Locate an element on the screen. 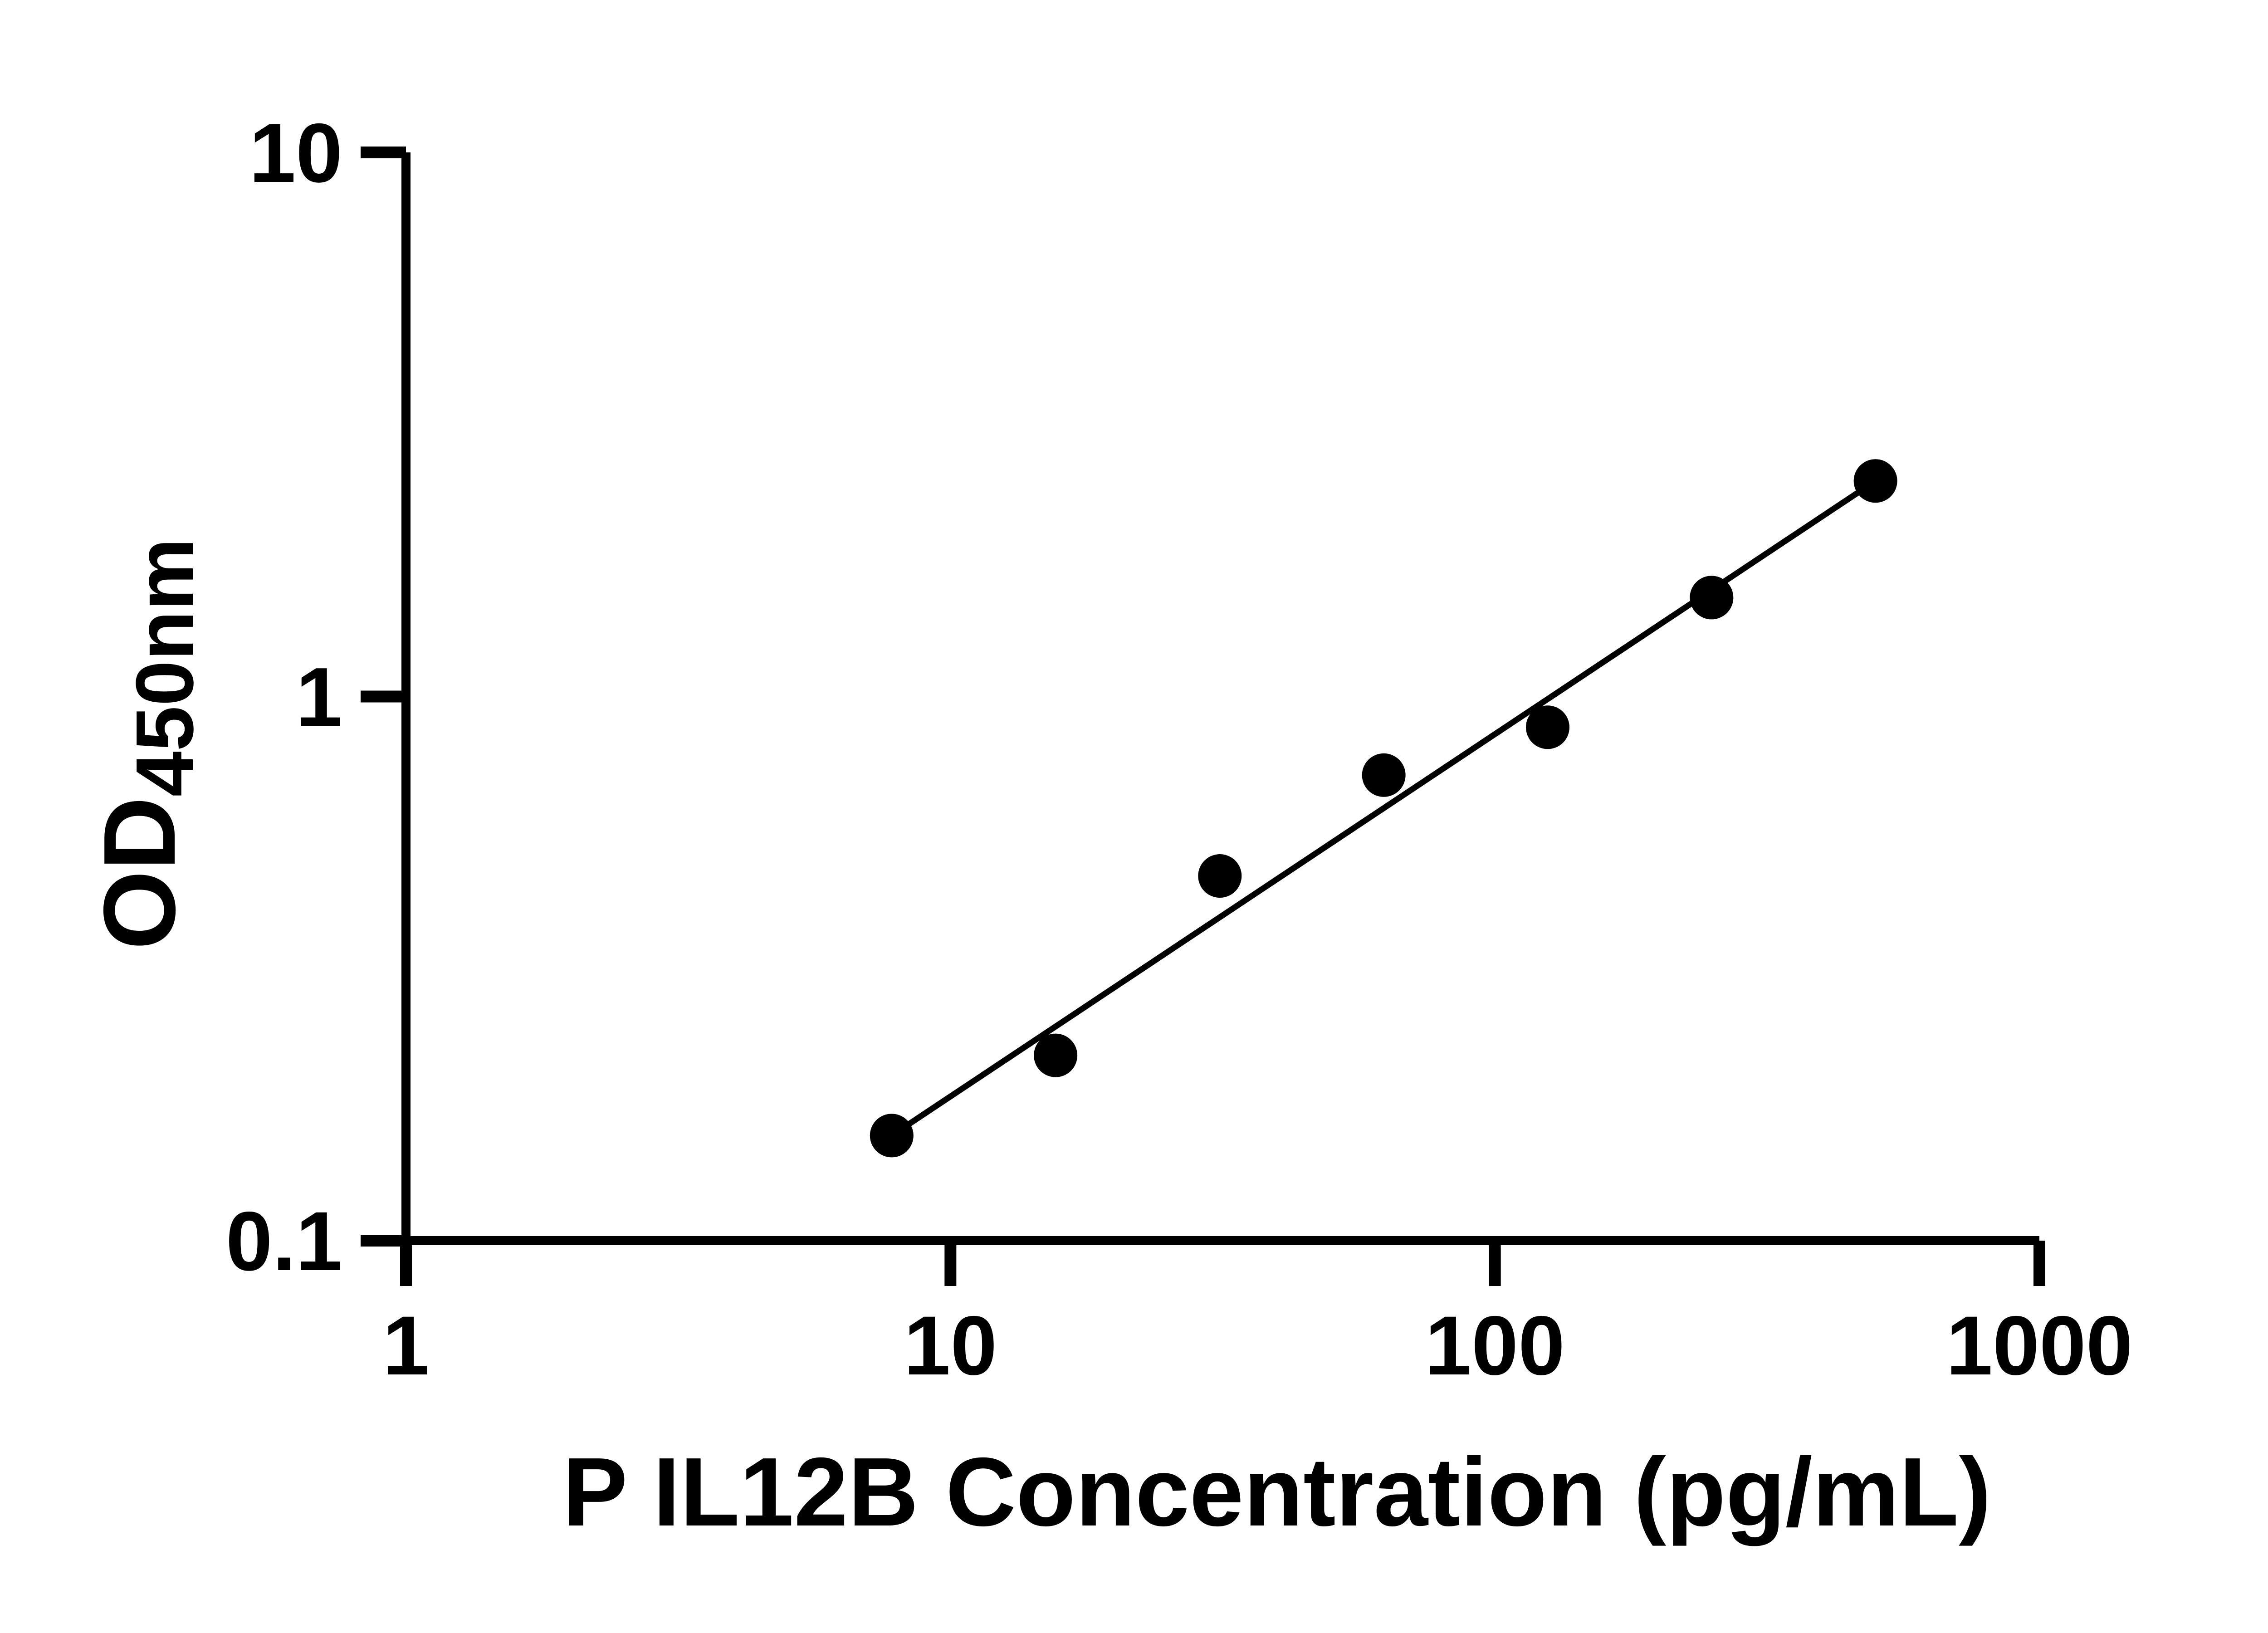  x-tick-label: 10 is located at coordinates (951, 1346).